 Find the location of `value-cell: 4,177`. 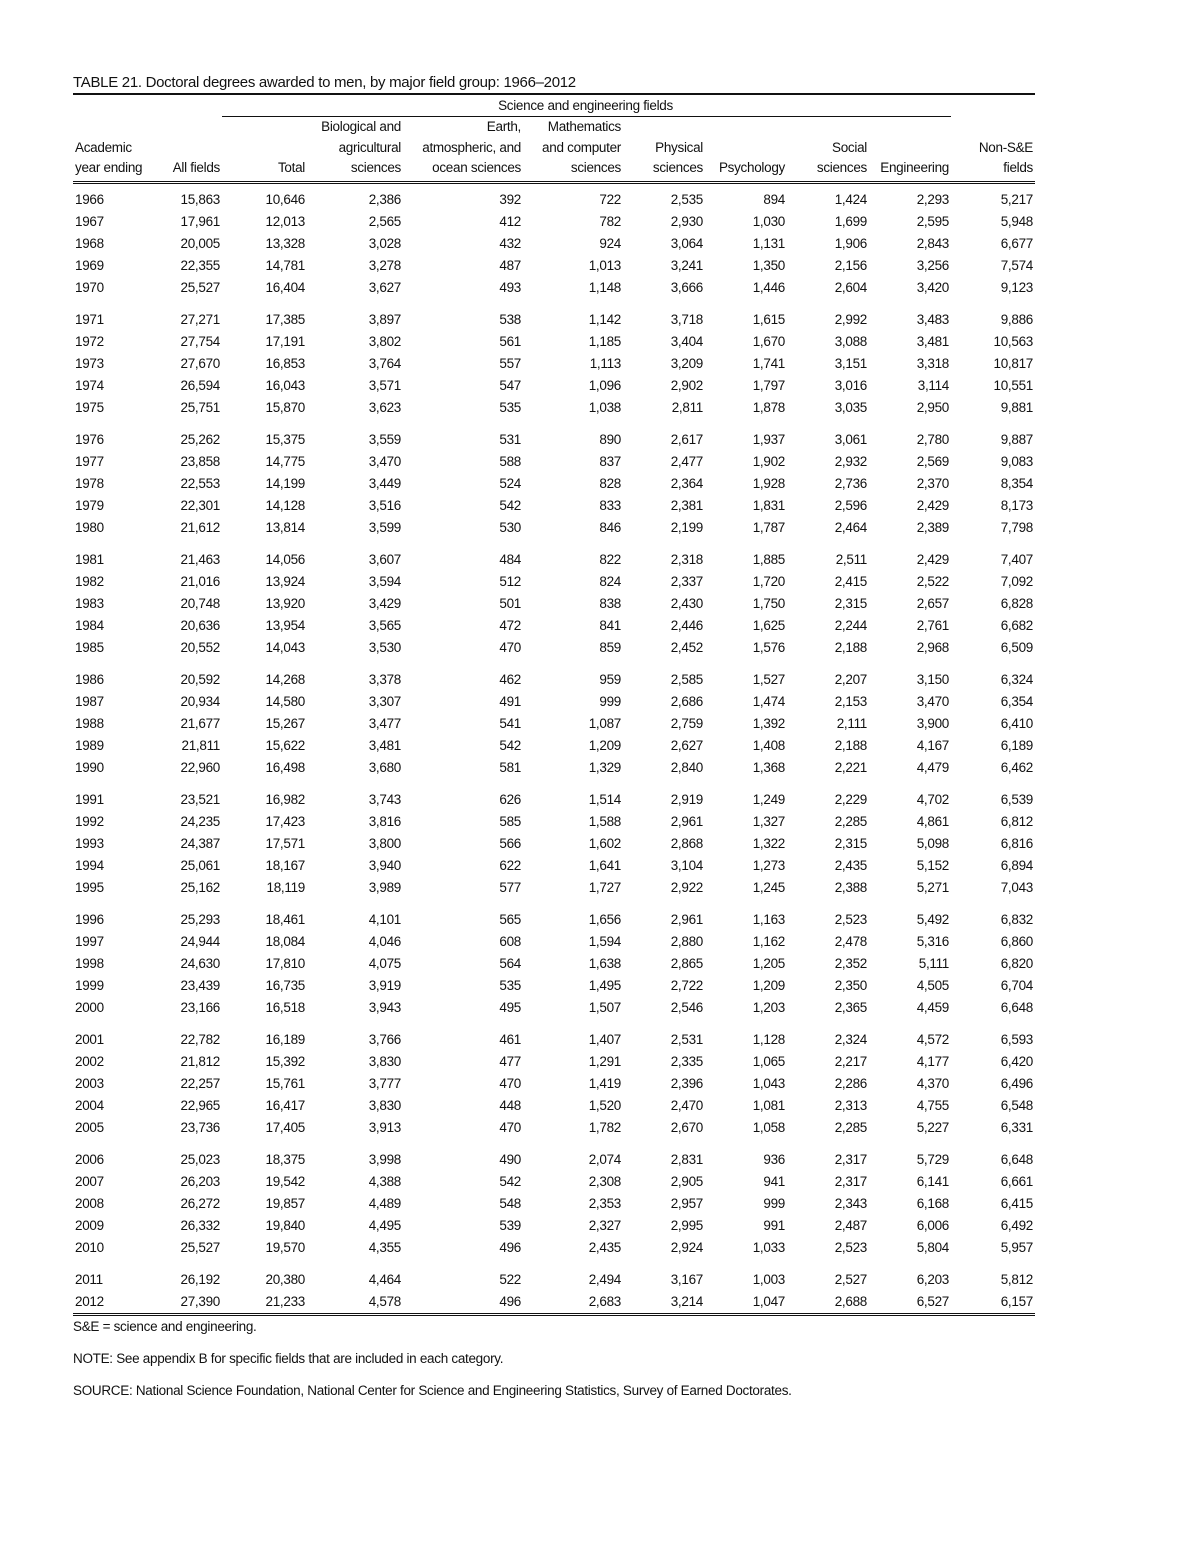

value-cell: 4,177 is located at coordinates (933, 1061).